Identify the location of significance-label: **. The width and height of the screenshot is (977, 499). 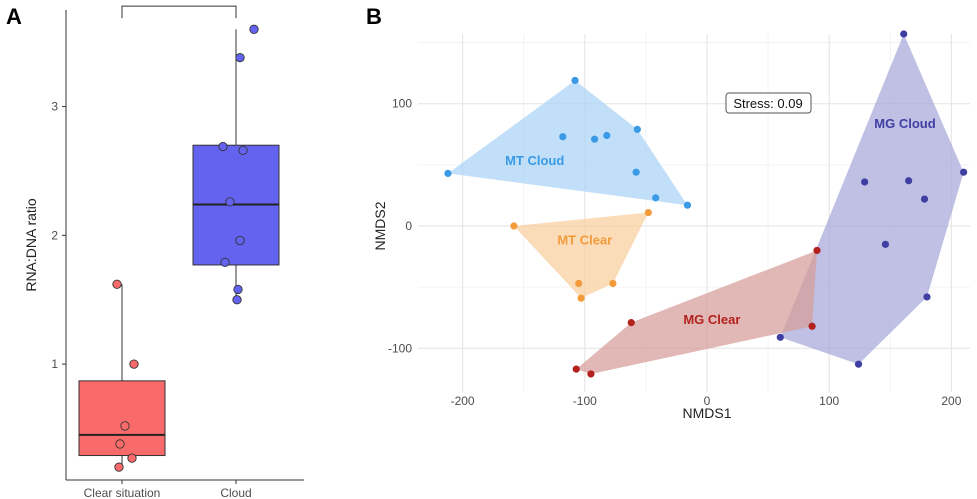
(179, 3).